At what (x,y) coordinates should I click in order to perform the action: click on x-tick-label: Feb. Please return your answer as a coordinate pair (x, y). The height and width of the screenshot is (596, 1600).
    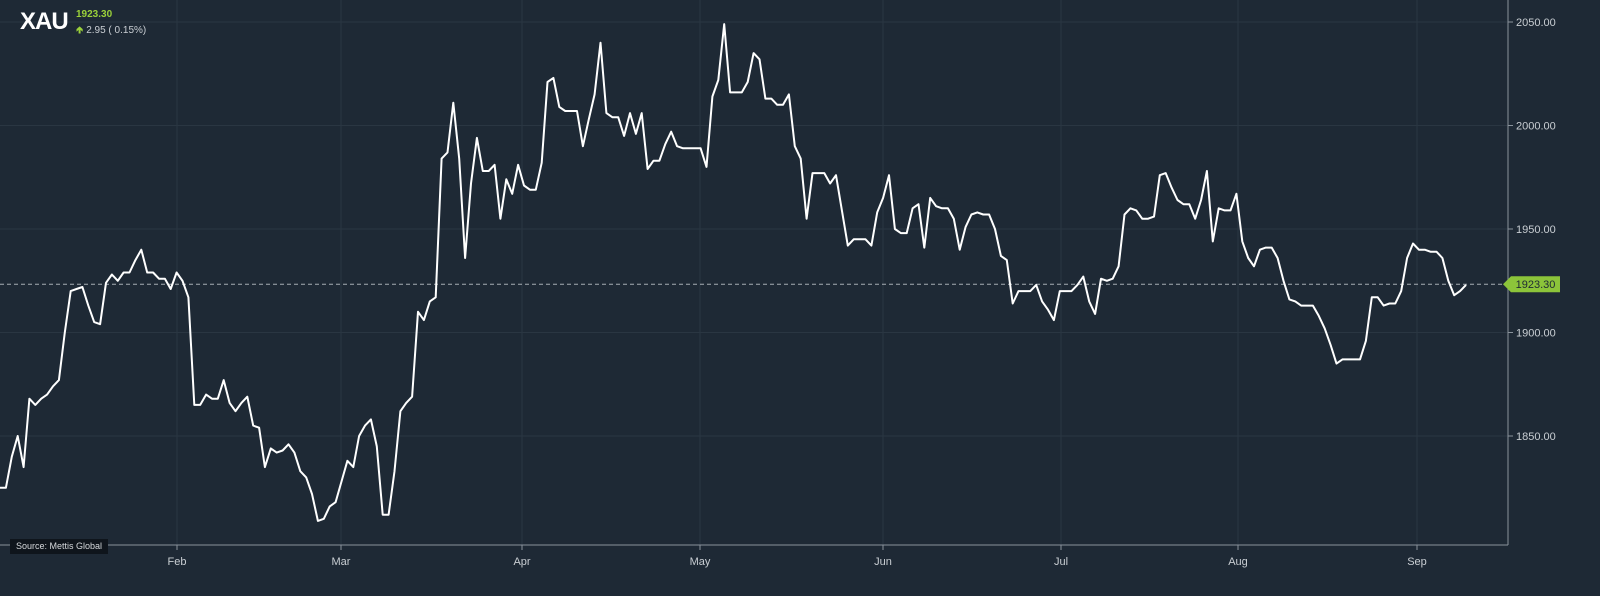
    Looking at the image, I should click on (177, 562).